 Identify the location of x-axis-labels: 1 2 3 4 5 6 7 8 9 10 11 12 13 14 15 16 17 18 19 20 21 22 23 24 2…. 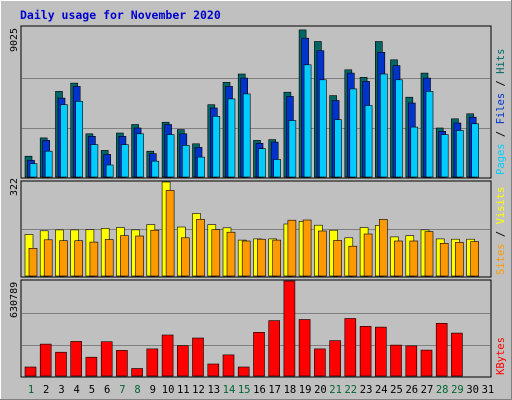
(261, 390).